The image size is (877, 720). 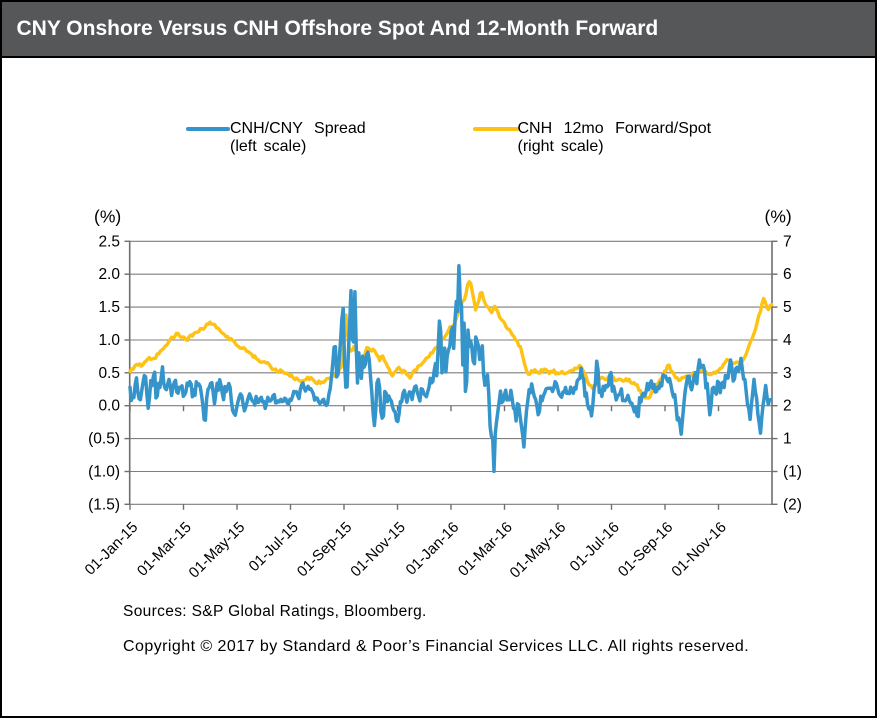 I want to click on svg-text: 01-Sep-16, so click(x=646, y=550).